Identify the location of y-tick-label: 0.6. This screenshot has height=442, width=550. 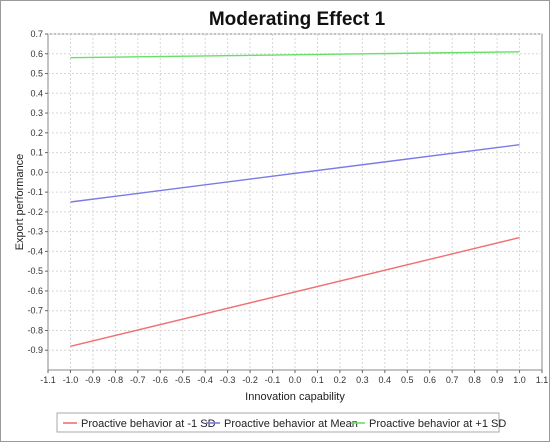
(36, 54).